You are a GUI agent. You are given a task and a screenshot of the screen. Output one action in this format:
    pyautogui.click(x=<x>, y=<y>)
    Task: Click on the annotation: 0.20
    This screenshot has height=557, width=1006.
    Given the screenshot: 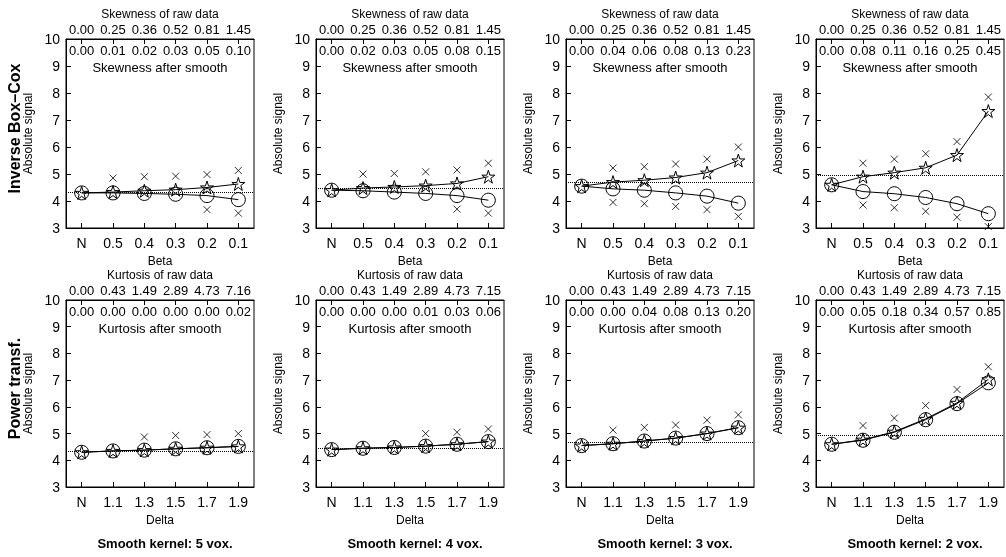 What is the action you would take?
    pyautogui.click(x=738, y=311)
    